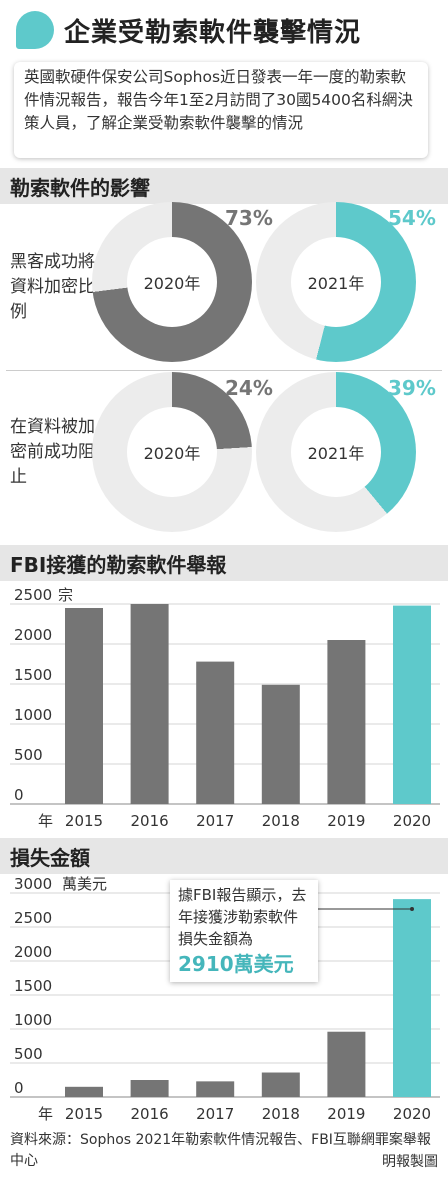 The width and height of the screenshot is (448, 1177). I want to click on source-note: 資料來源：Sophos 2021年勒索軟件情況報告、FBI互聯網罪案舉報中心, so click(220, 1150).